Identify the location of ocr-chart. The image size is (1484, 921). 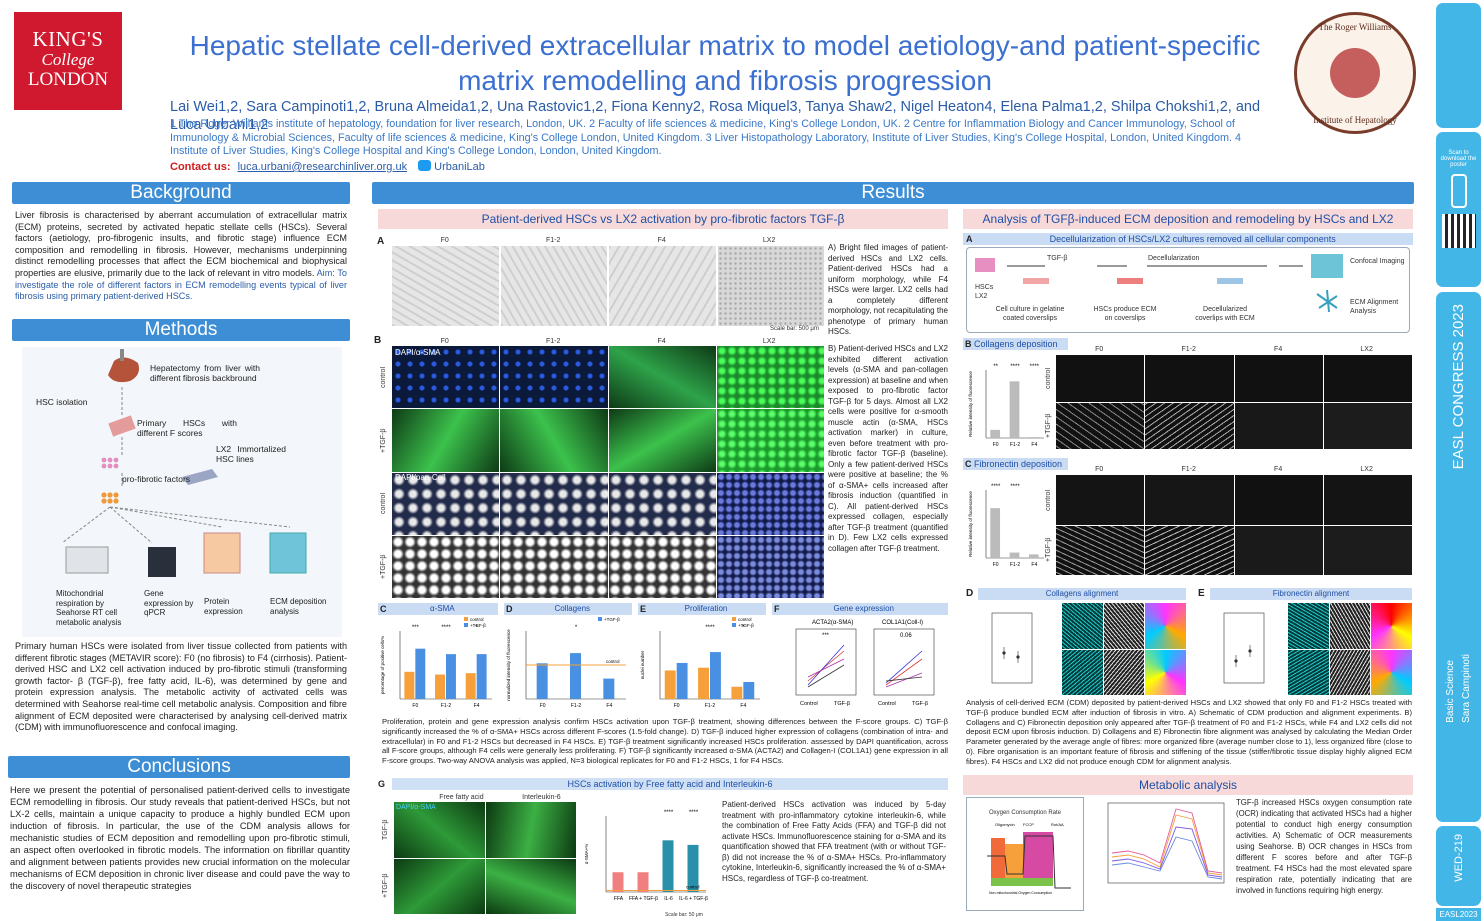
(1159, 854).